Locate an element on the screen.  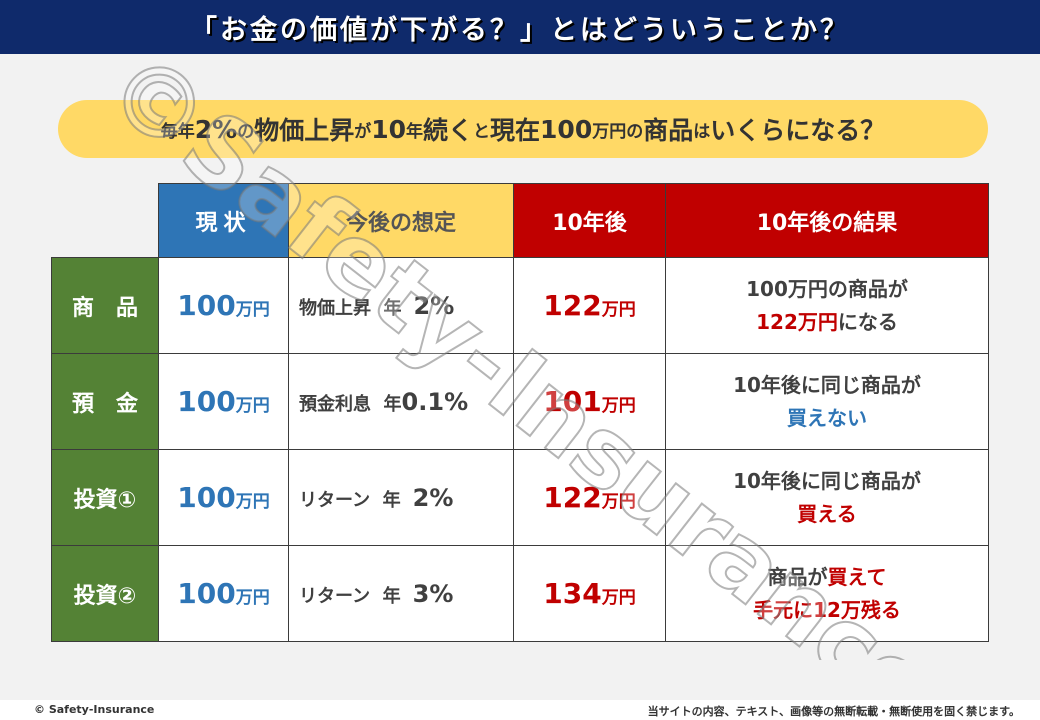
result-cell: 100万円の商品が 122万円になる is located at coordinates (827, 305).